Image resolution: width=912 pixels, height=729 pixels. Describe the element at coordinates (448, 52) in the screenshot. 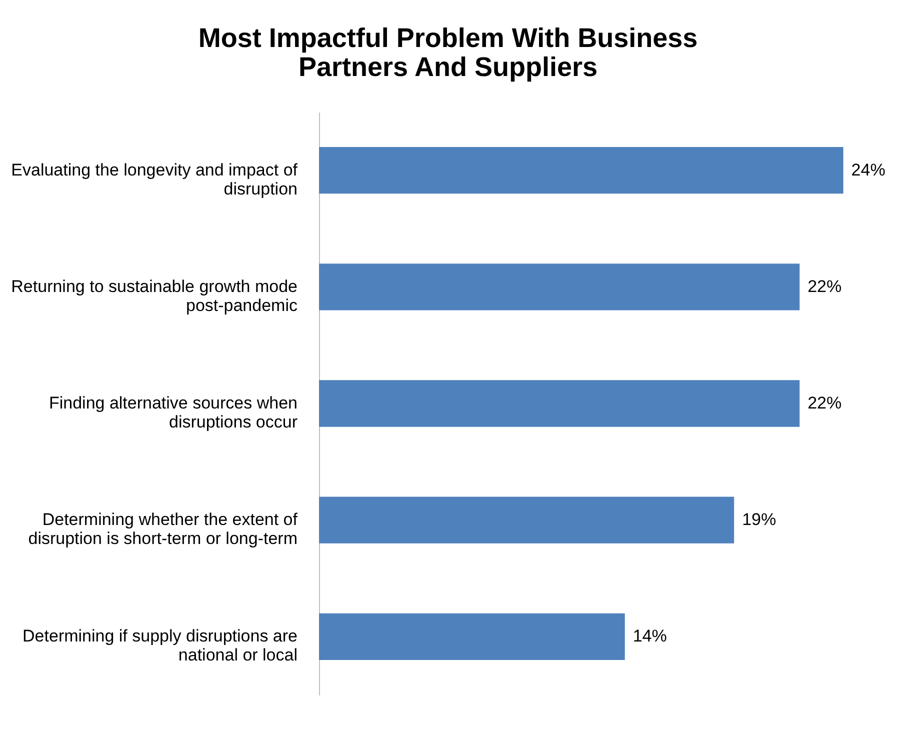

I see `chart-title: Most Impactful Problem With Business Partners And Suppliers` at that location.